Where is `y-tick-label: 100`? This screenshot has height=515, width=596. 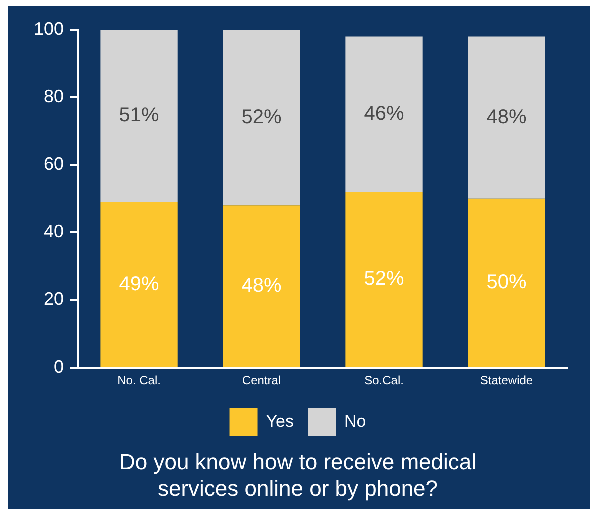 y-tick-label: 100 is located at coordinates (49, 28).